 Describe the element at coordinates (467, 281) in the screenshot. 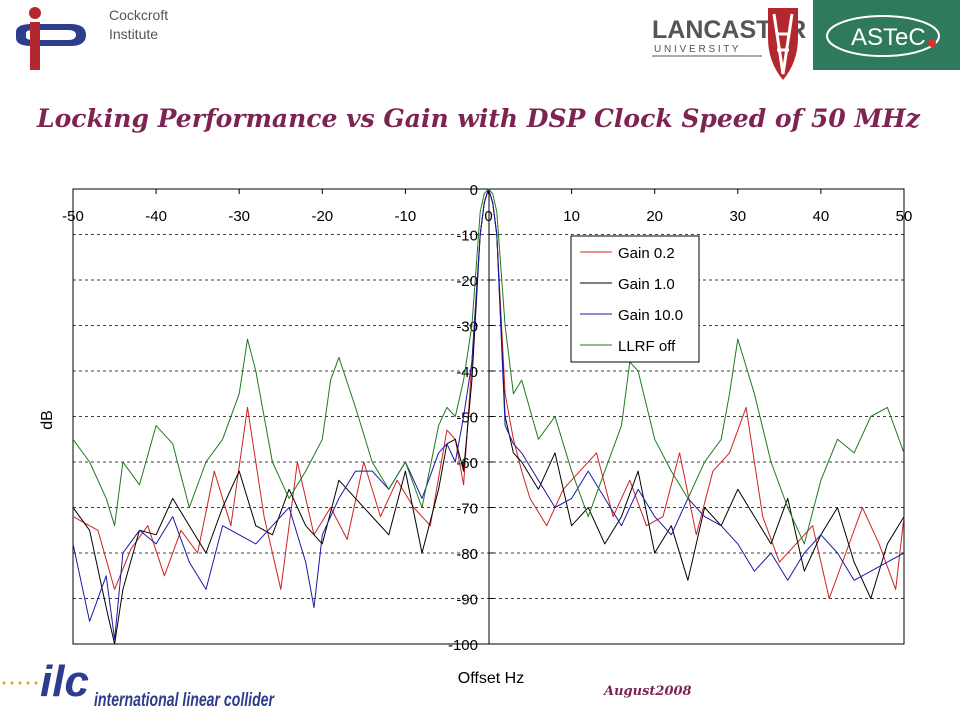

I see `y-tick-label: -20` at that location.